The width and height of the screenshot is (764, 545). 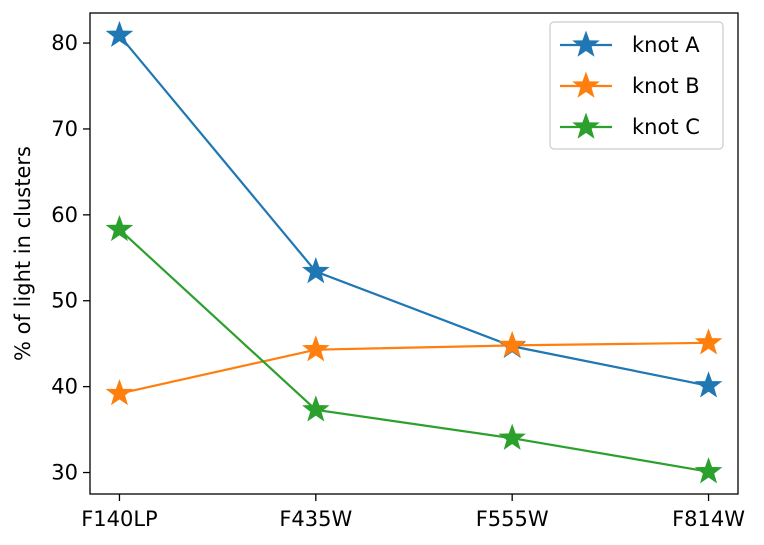 I want to click on x-tick-label: F814W, so click(x=708, y=519).